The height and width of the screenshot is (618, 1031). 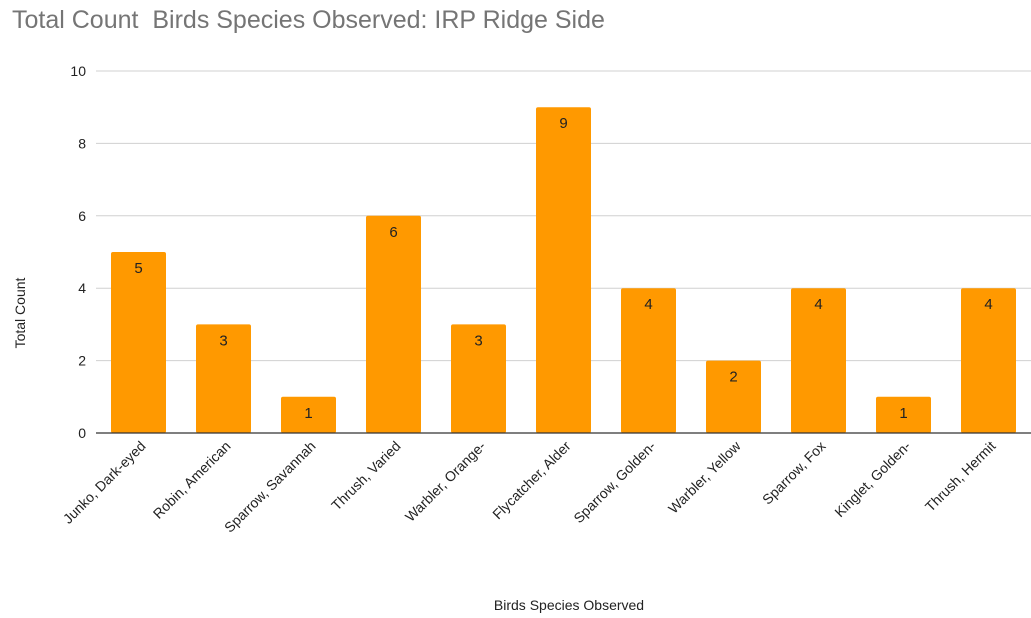 I want to click on data-label: 9, so click(x=563, y=123).